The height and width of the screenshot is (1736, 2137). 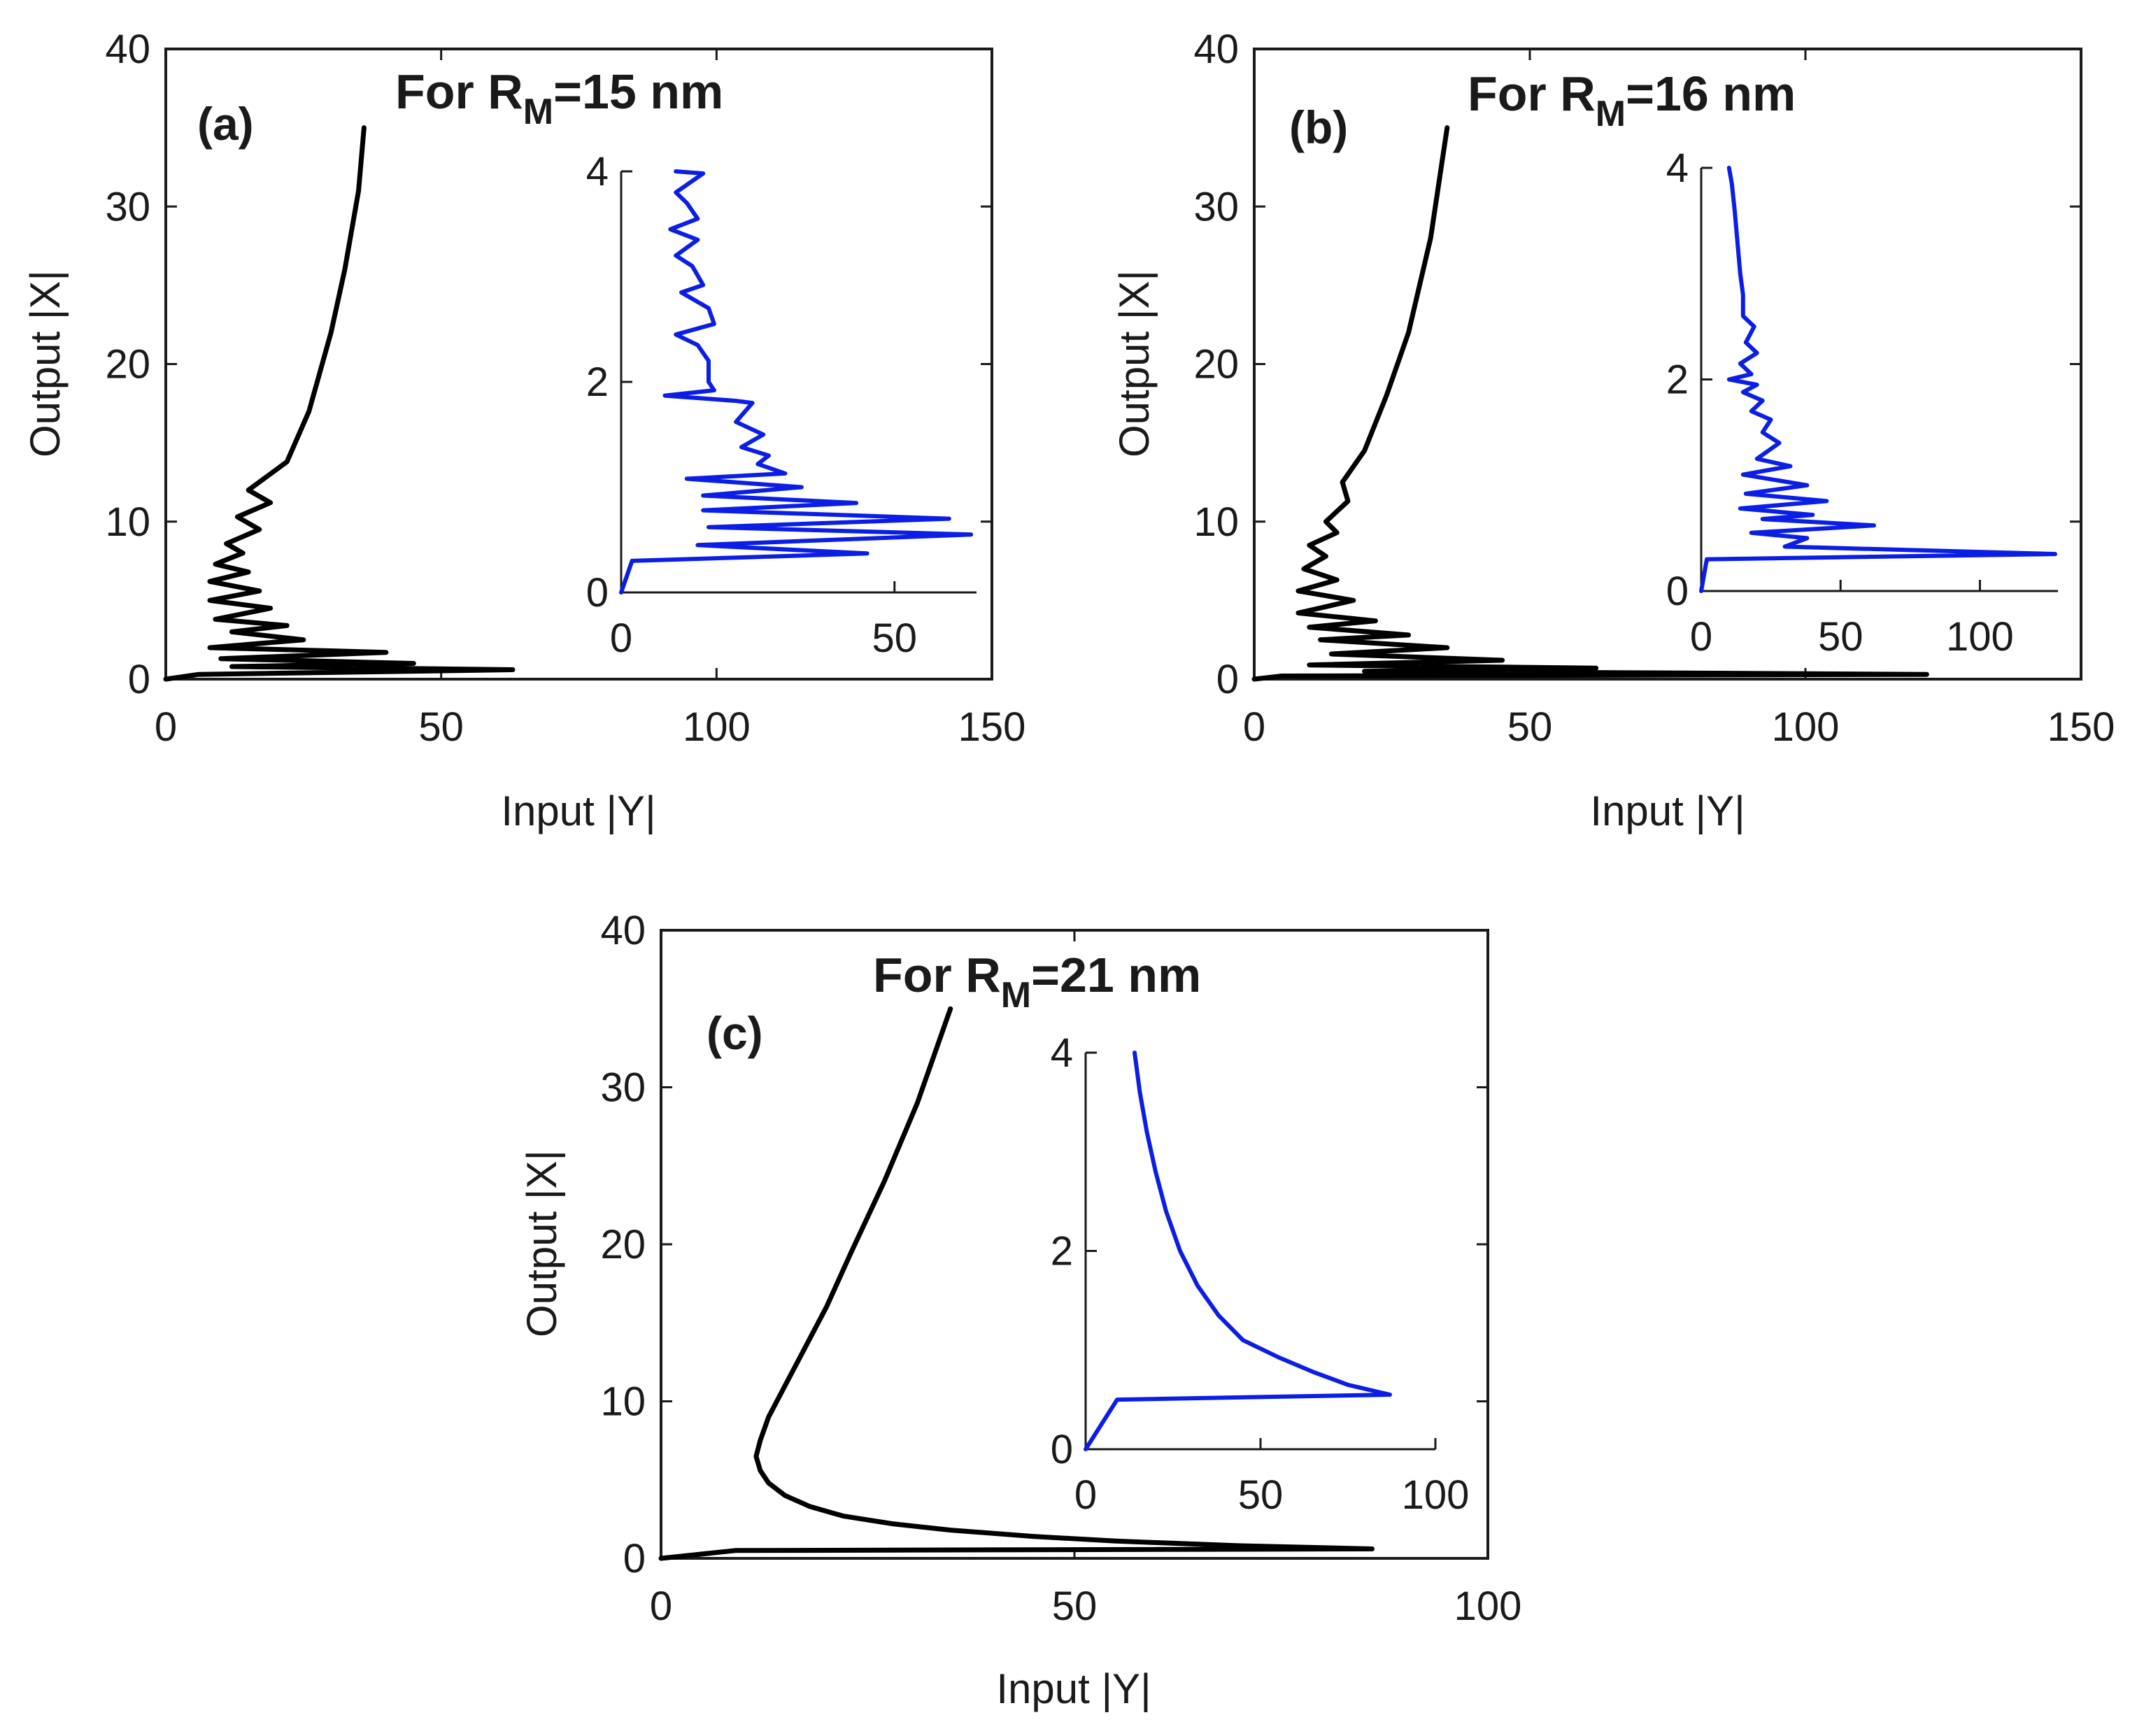 I want to click on panel-a-title-subscript: M, so click(x=538, y=112).